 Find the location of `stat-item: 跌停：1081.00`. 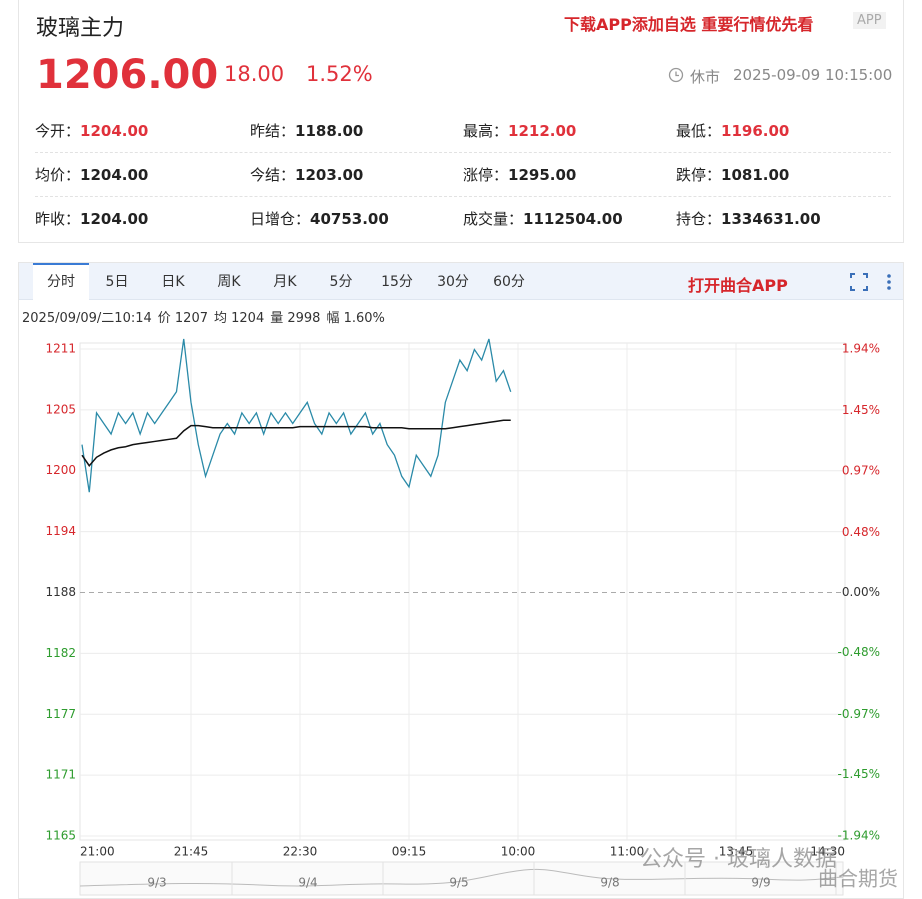

stat-item: 跌停：1081.00 is located at coordinates (732, 174).